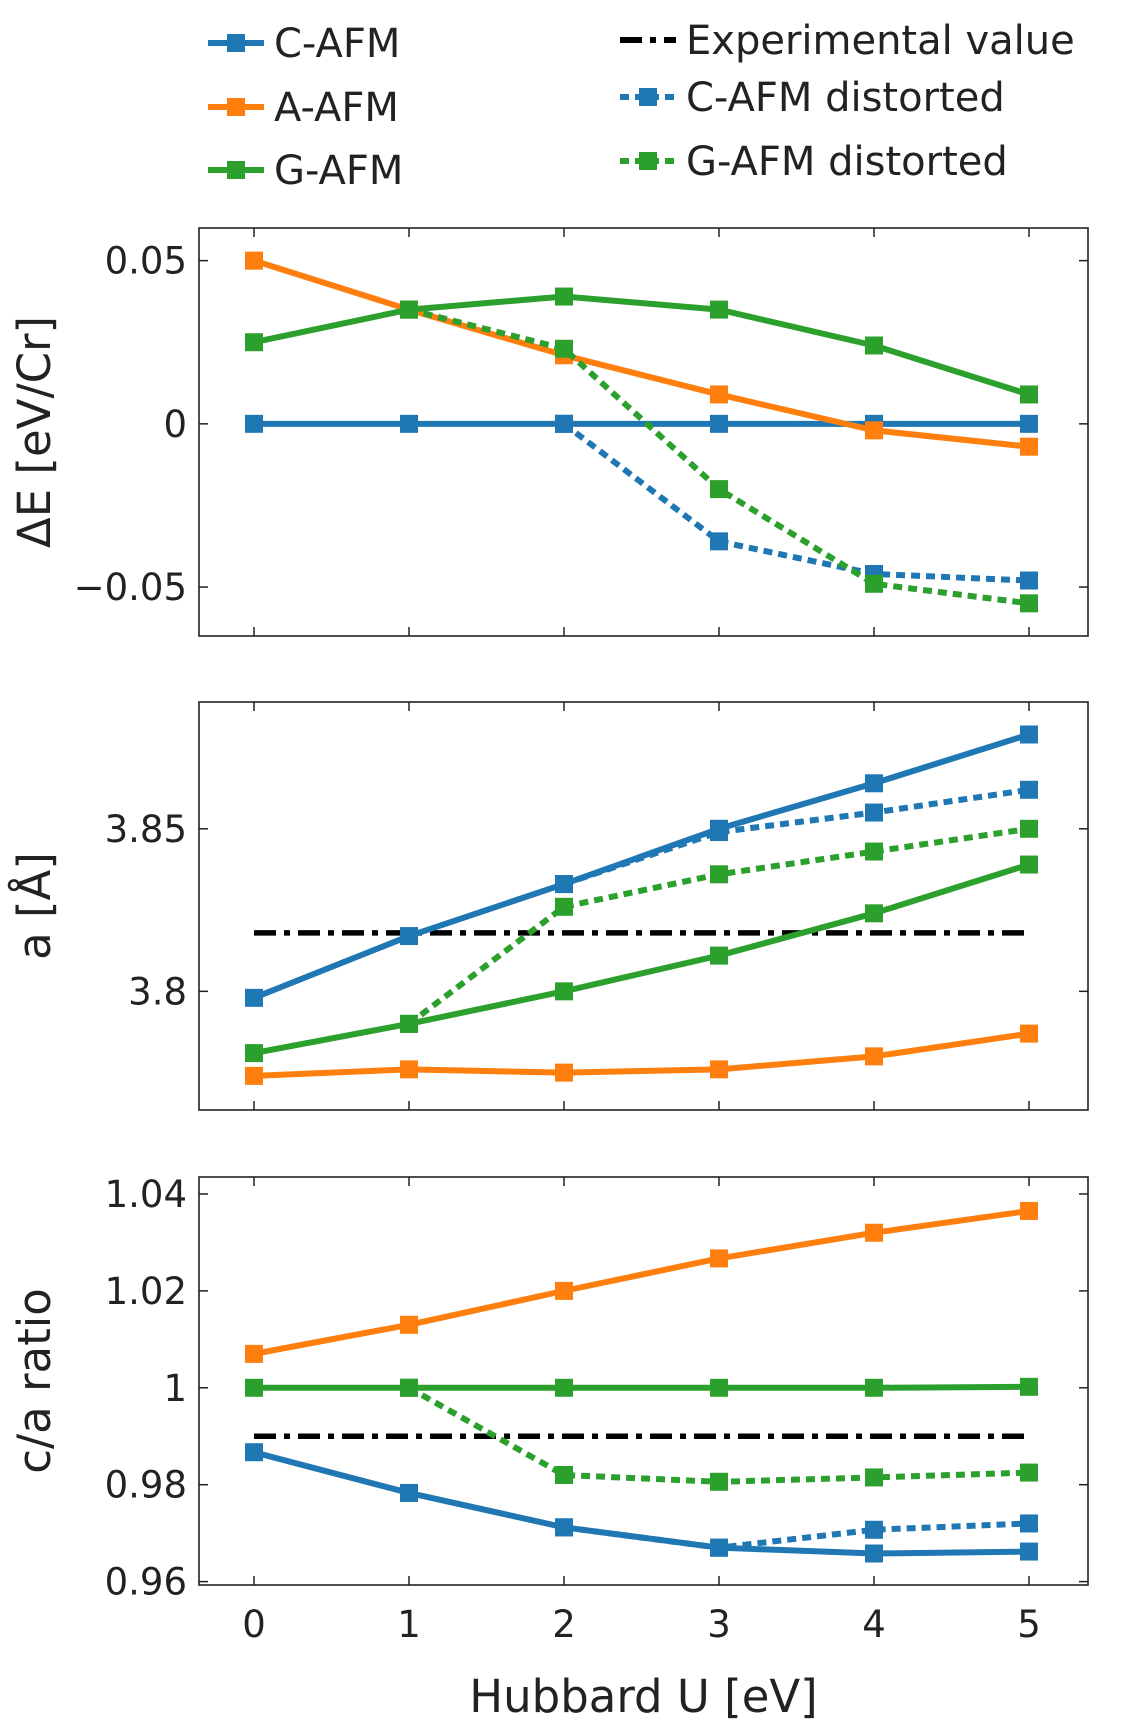 The image size is (1125, 1728). What do you see at coordinates (336, 108) in the screenshot?
I see `legend-label: A-AFM` at bounding box center [336, 108].